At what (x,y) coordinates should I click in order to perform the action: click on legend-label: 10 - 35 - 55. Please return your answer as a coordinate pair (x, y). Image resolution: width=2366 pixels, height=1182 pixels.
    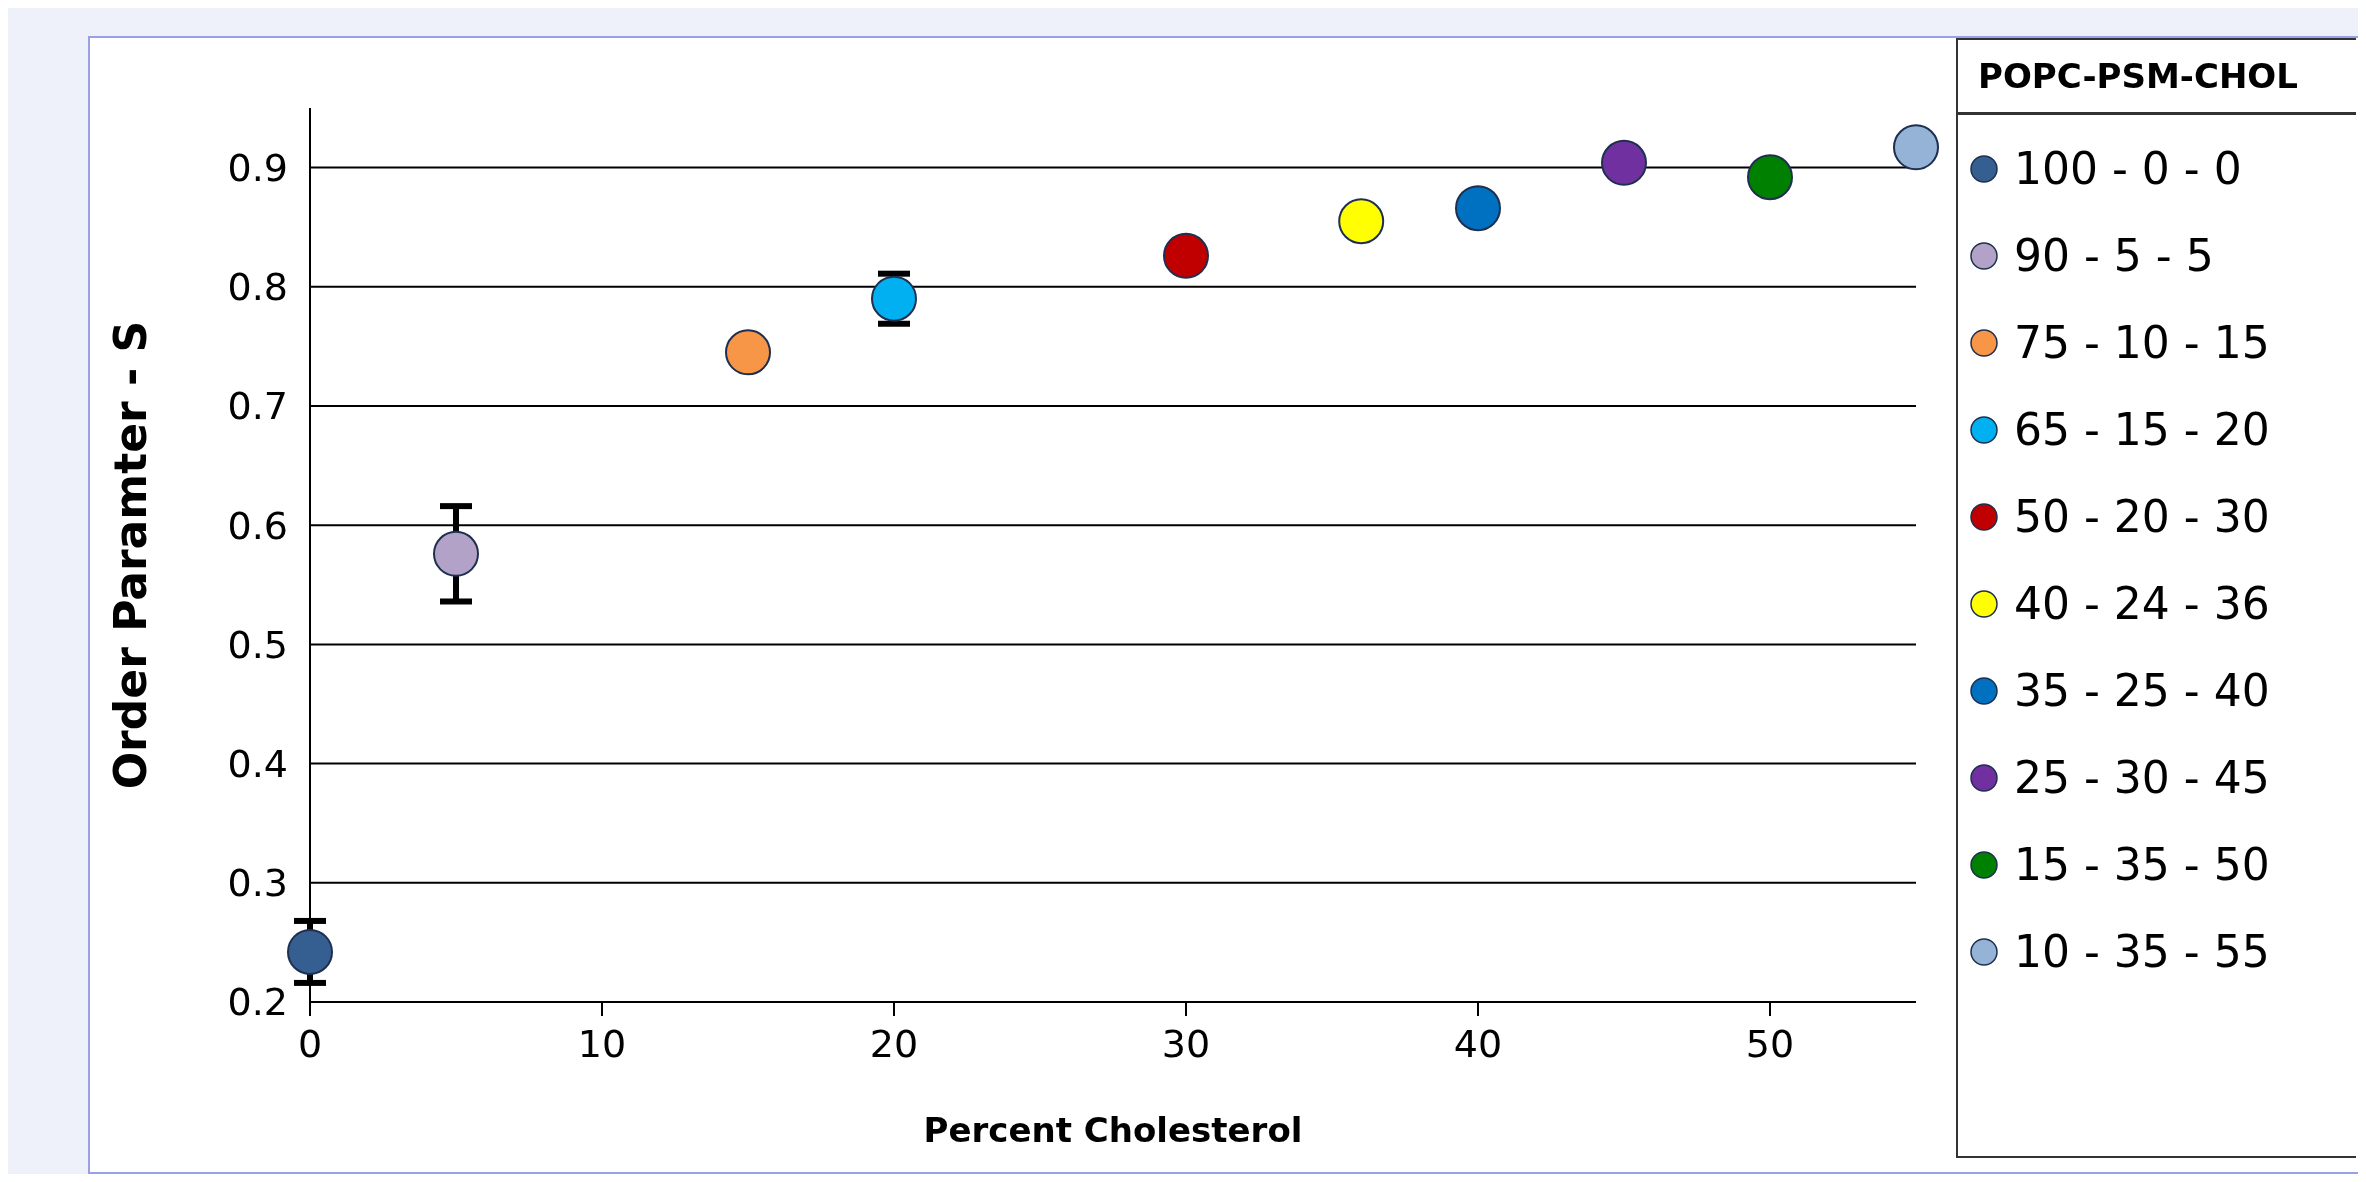
    Looking at the image, I should click on (2142, 951).